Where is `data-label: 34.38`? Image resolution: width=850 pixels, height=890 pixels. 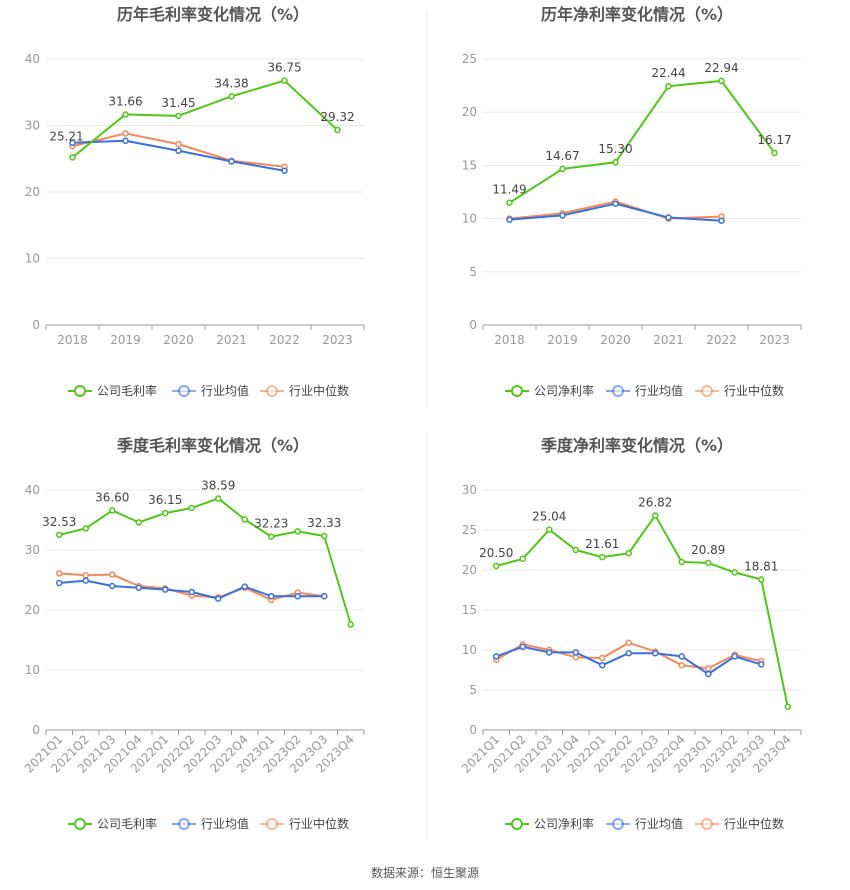
data-label: 34.38 is located at coordinates (231, 83).